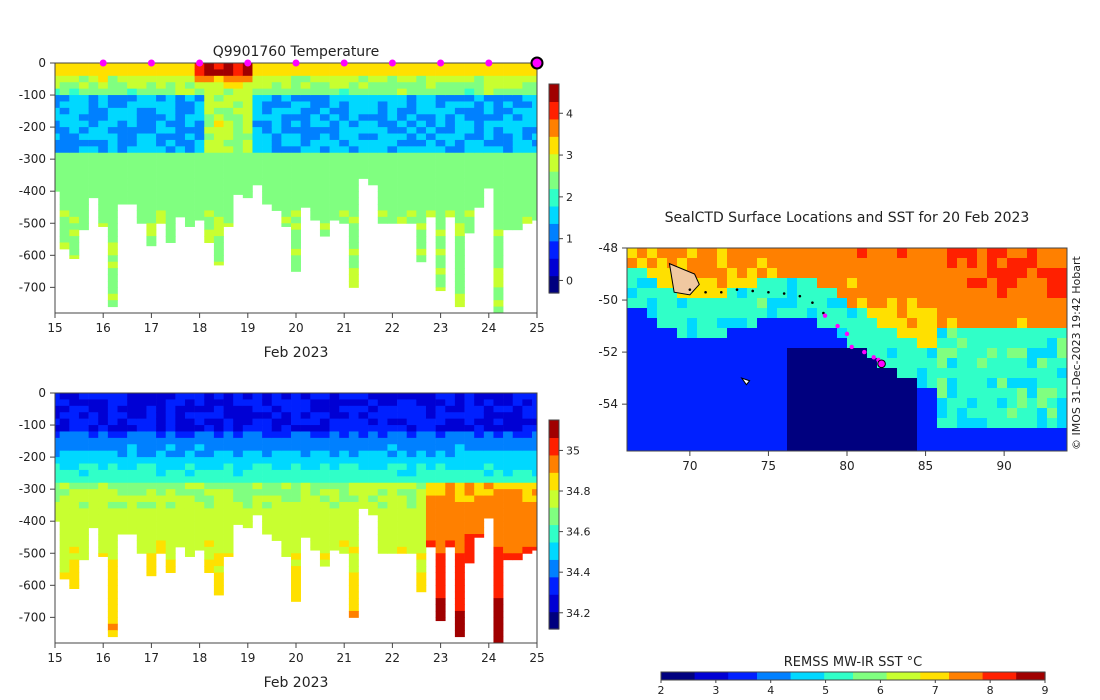 The width and height of the screenshot is (1100, 700). What do you see at coordinates (536, 658) in the screenshot?
I see `x-tick-label: 25` at bounding box center [536, 658].